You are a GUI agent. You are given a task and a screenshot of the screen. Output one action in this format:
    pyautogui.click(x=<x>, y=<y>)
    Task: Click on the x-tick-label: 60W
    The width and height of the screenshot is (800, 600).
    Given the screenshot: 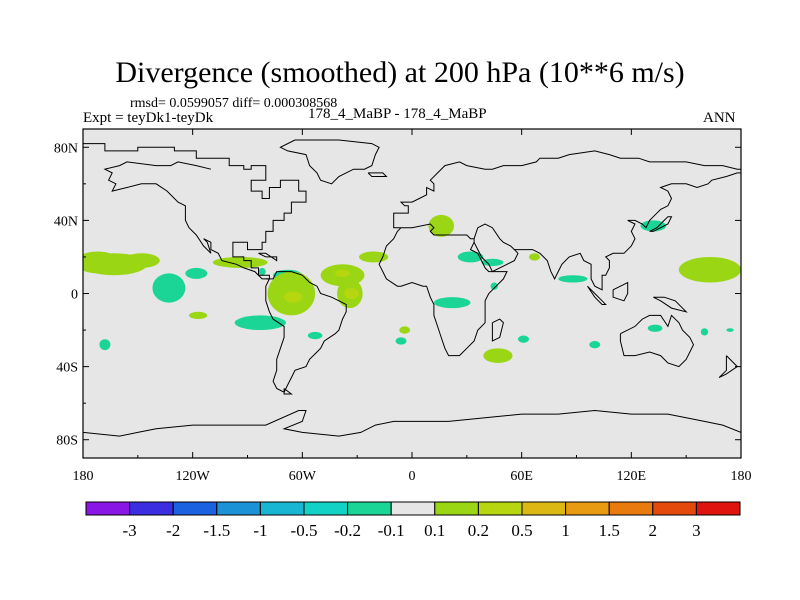 What is the action you would take?
    pyautogui.click(x=303, y=476)
    